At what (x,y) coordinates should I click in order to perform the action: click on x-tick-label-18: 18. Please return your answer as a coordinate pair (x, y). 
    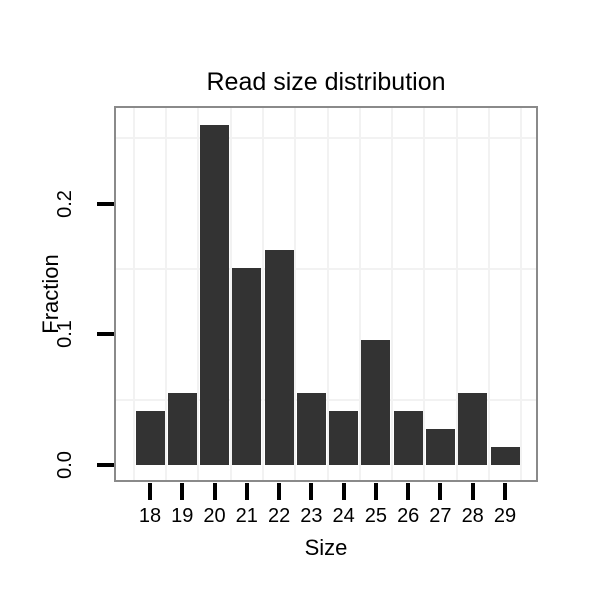
    Looking at the image, I should click on (150, 516).